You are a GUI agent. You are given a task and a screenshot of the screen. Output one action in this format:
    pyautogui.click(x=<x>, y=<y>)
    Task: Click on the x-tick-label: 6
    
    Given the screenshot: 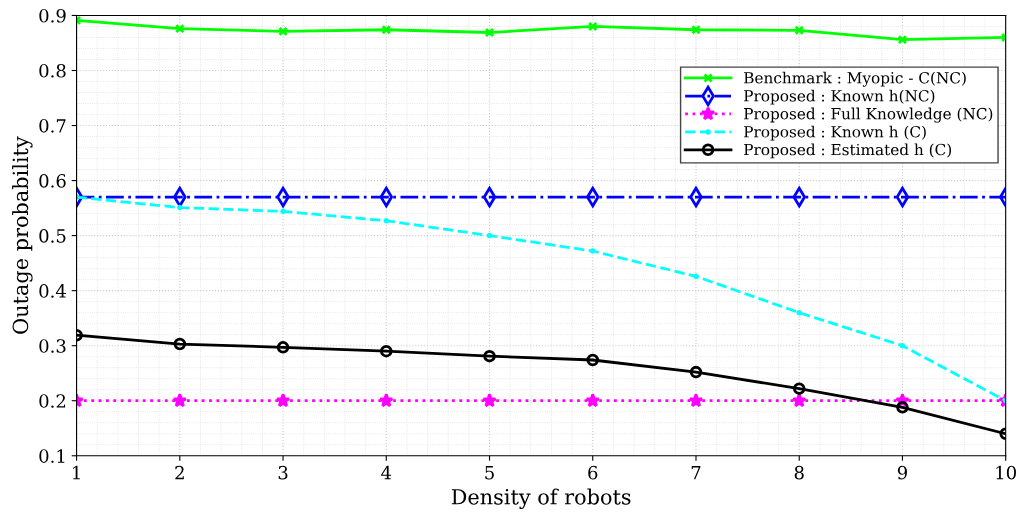 What is the action you would take?
    pyautogui.click(x=593, y=472)
    